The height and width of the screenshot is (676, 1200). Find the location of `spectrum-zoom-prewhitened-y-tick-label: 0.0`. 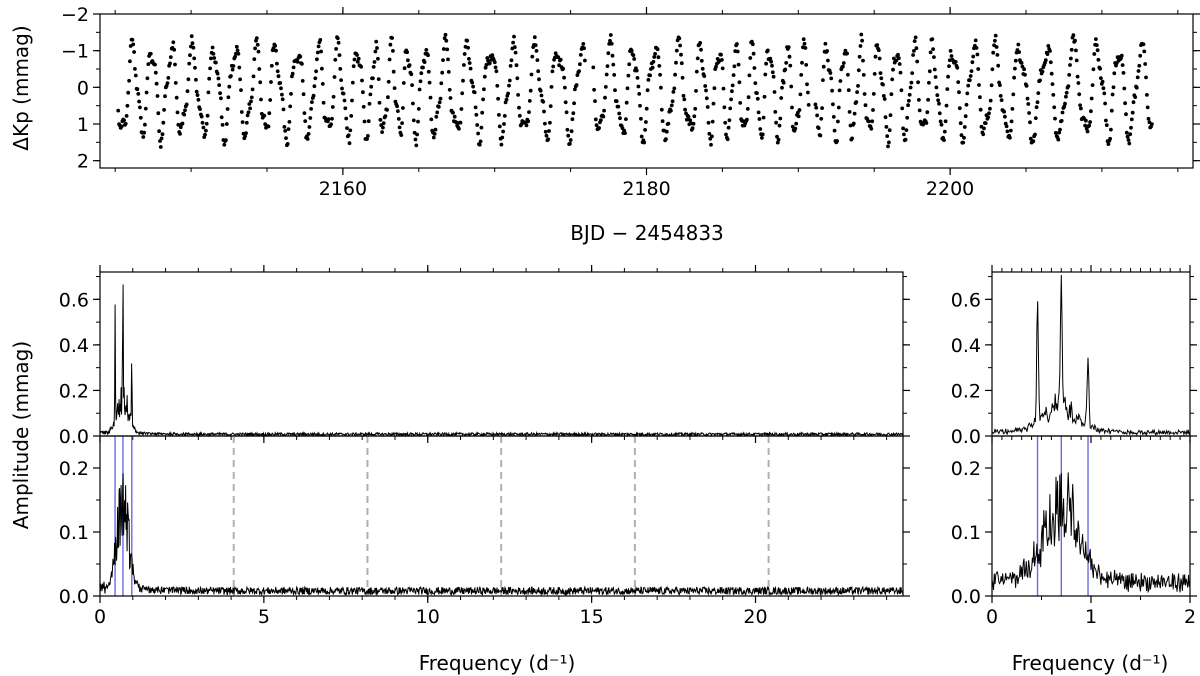

spectrum-zoom-prewhitened-y-tick-label: 0.0 is located at coordinates (966, 597).